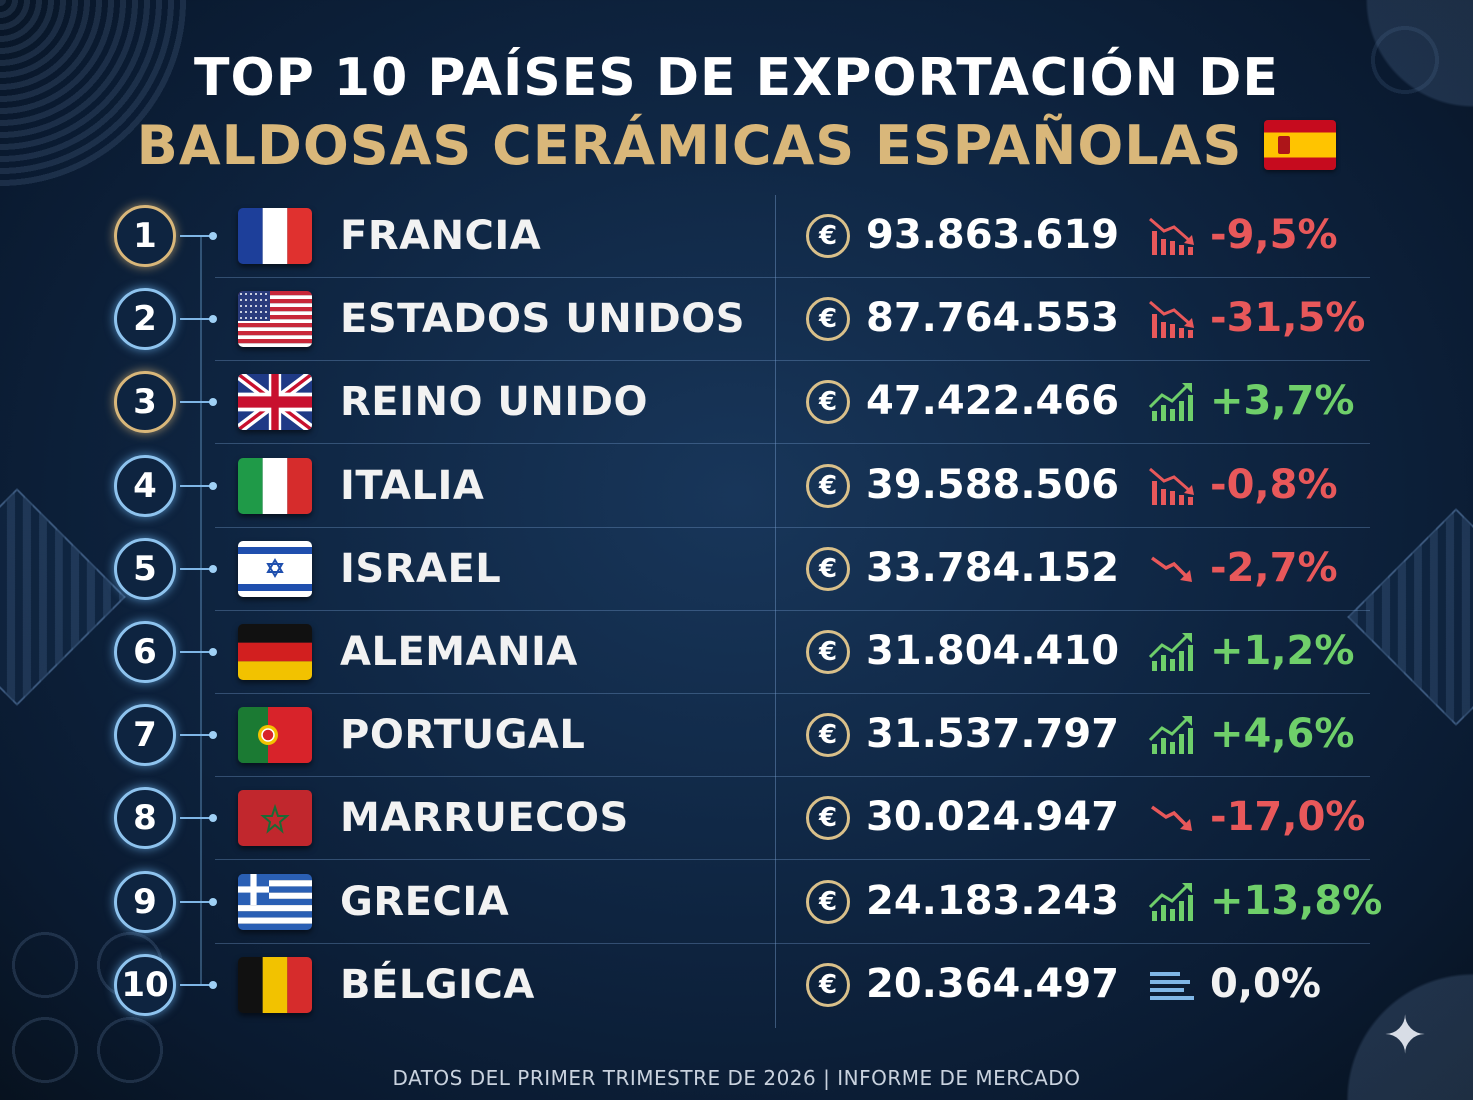  I want to click on country-name: PORTUGAL, so click(463, 735).